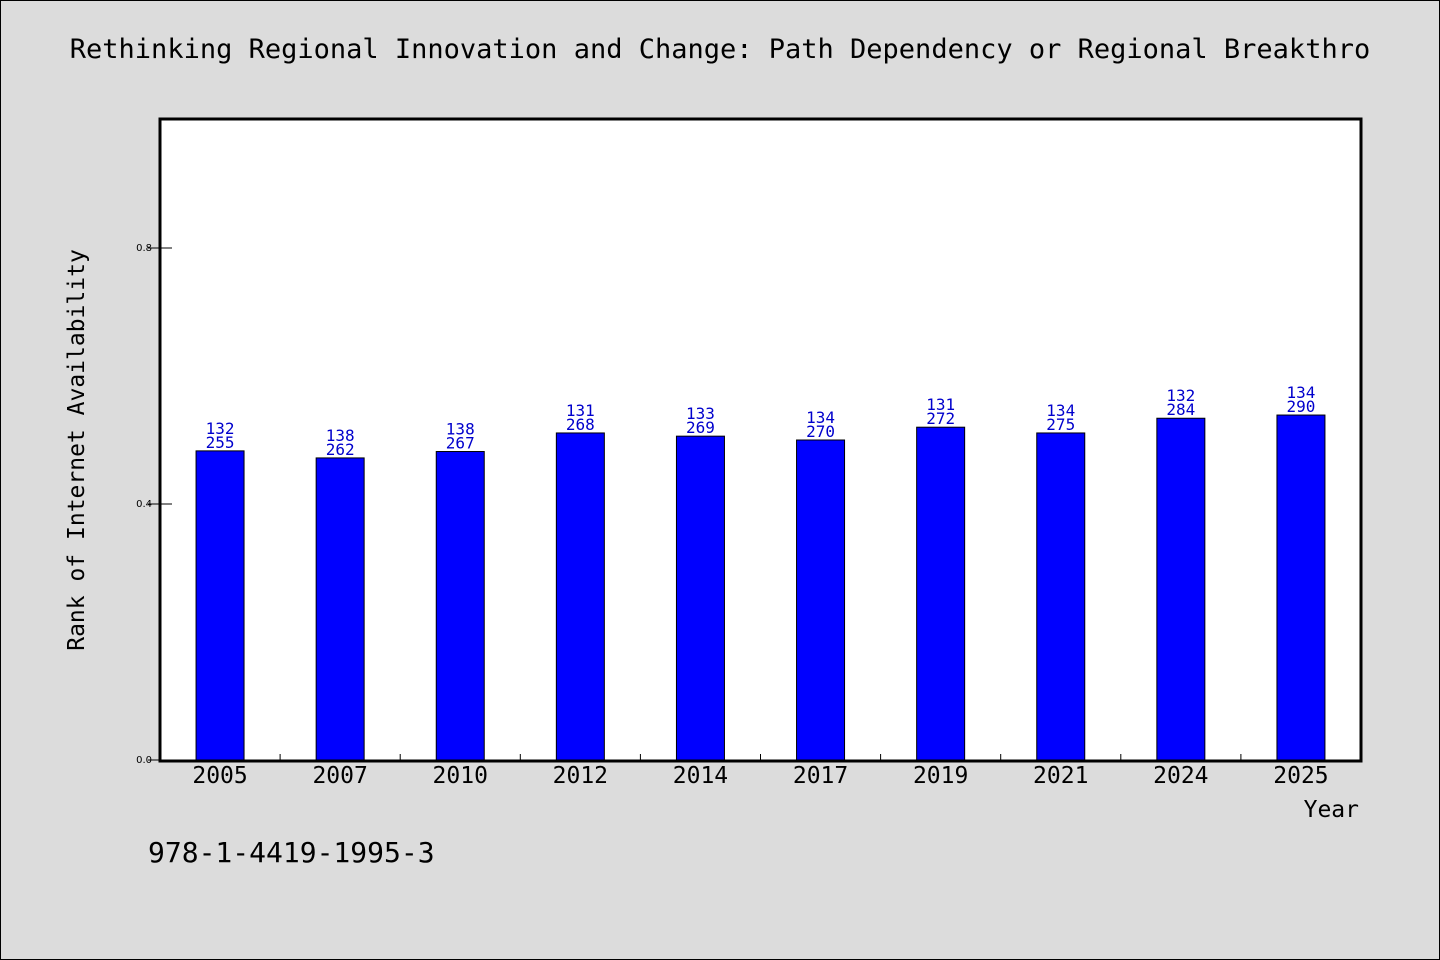  Describe the element at coordinates (700, 413) in the screenshot. I see `data-label-upper: 133` at that location.